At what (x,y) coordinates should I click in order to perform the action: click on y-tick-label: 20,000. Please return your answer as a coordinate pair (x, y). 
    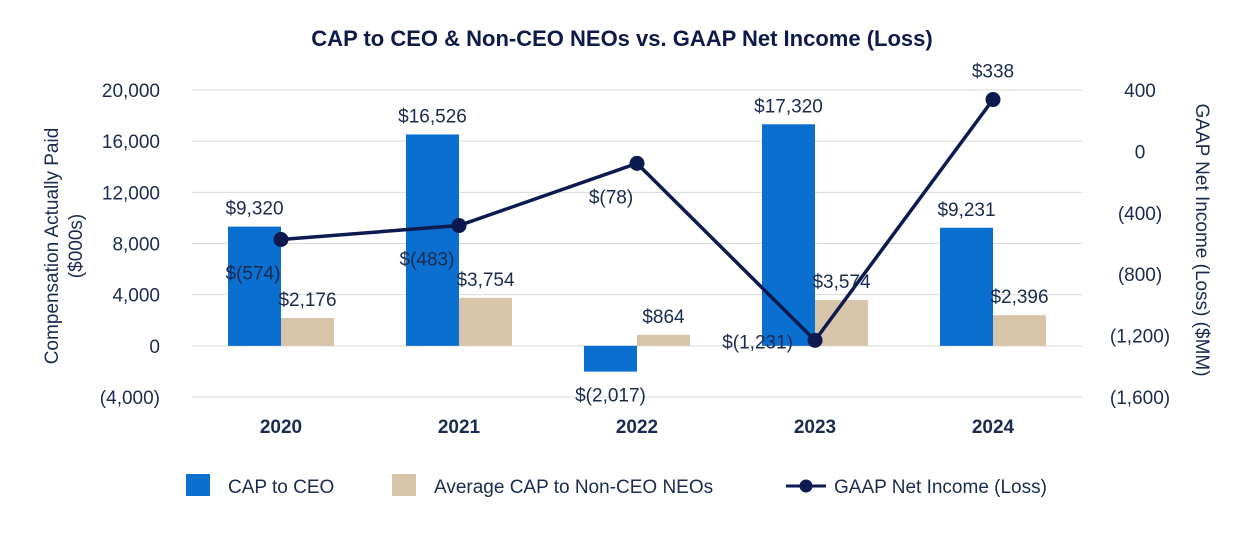
    Looking at the image, I should click on (131, 91).